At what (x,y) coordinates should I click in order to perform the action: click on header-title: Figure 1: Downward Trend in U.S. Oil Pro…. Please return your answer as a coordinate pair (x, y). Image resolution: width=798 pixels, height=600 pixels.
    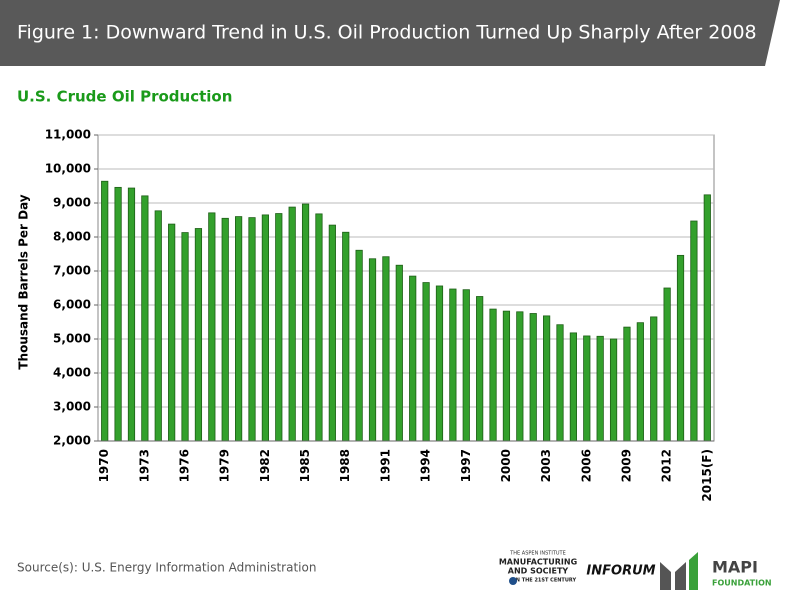
    Looking at the image, I should click on (387, 33).